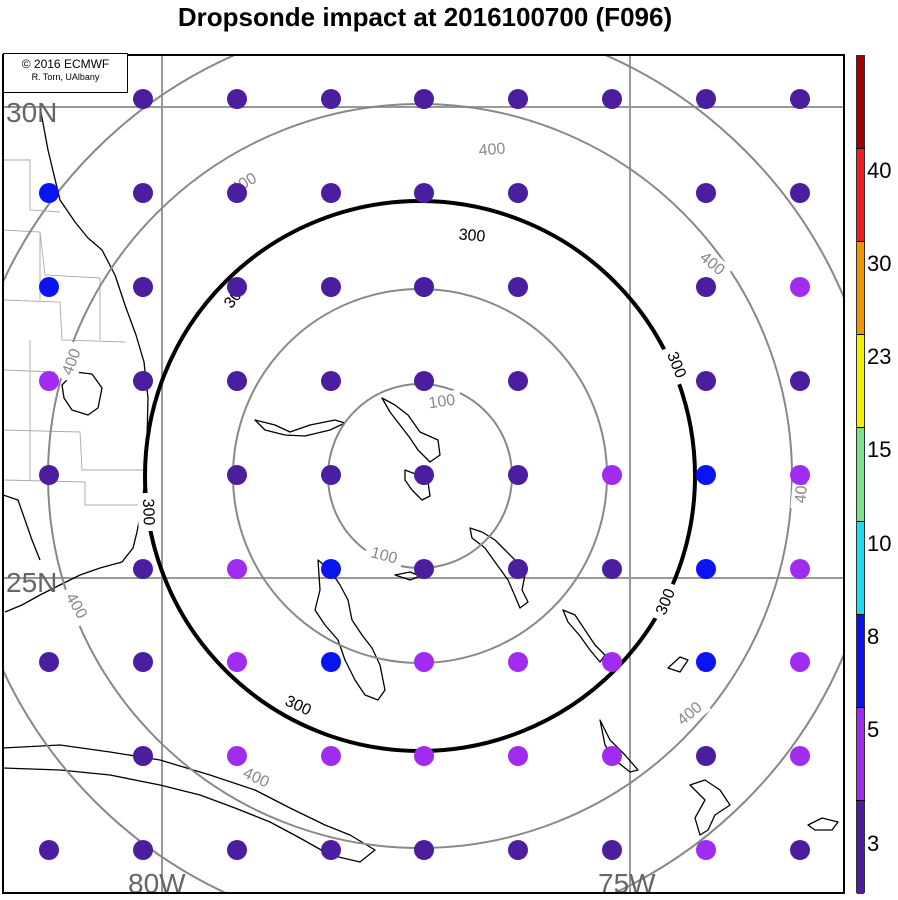 The height and width of the screenshot is (900, 898). Describe the element at coordinates (873, 636) in the screenshot. I see `colorbar-label: 8` at that location.